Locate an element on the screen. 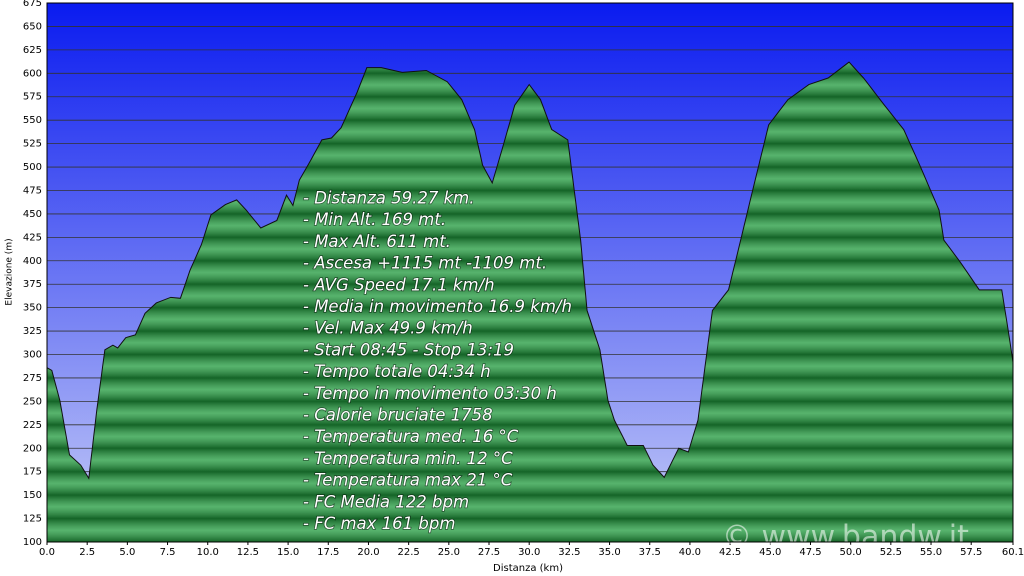  x-tick-label: 60.1 is located at coordinates (1013, 552).